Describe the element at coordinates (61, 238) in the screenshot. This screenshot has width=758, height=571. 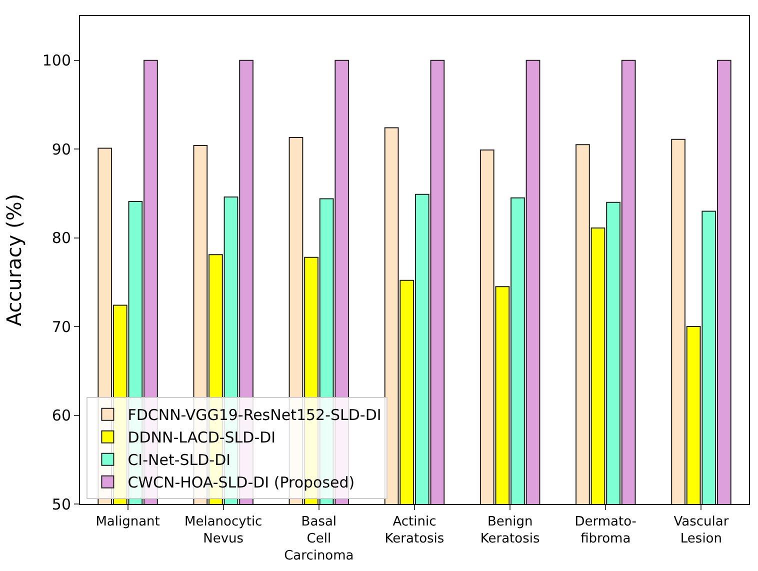
I see `y-tick-label: 80` at that location.